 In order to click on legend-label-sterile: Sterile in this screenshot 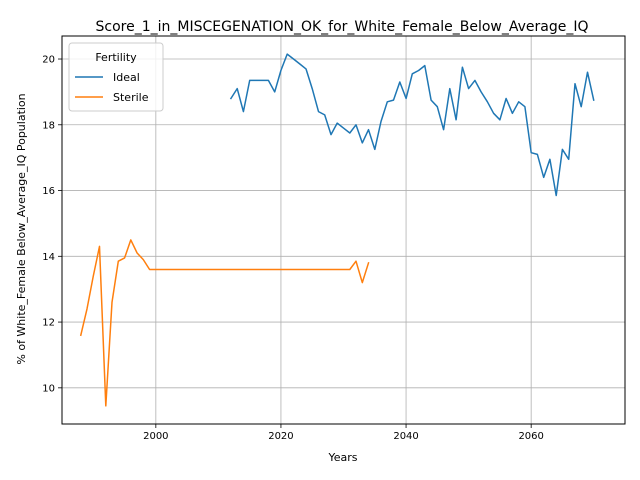, I will do `click(131, 97)`.